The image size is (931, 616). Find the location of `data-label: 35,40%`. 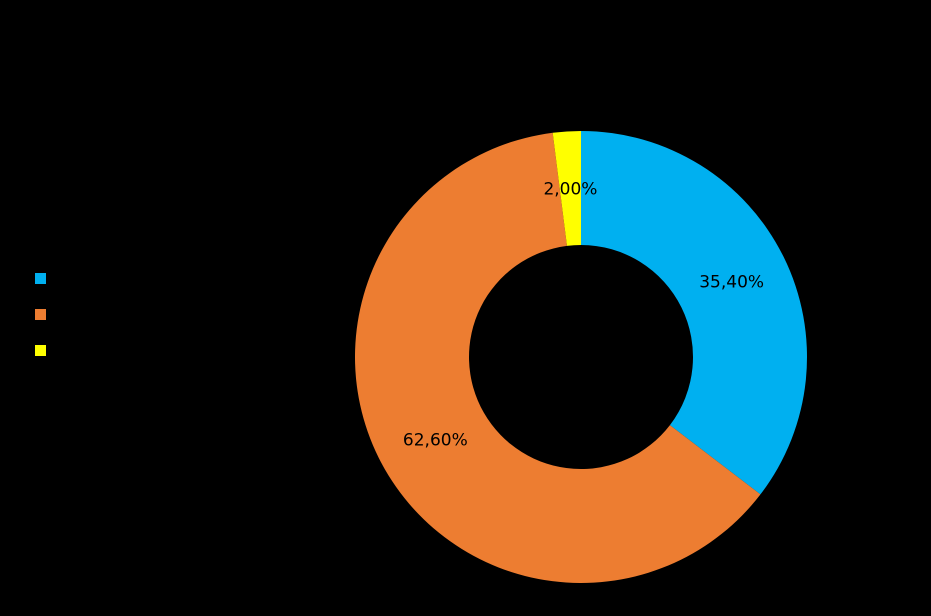

data-label: 35,40% is located at coordinates (731, 283).